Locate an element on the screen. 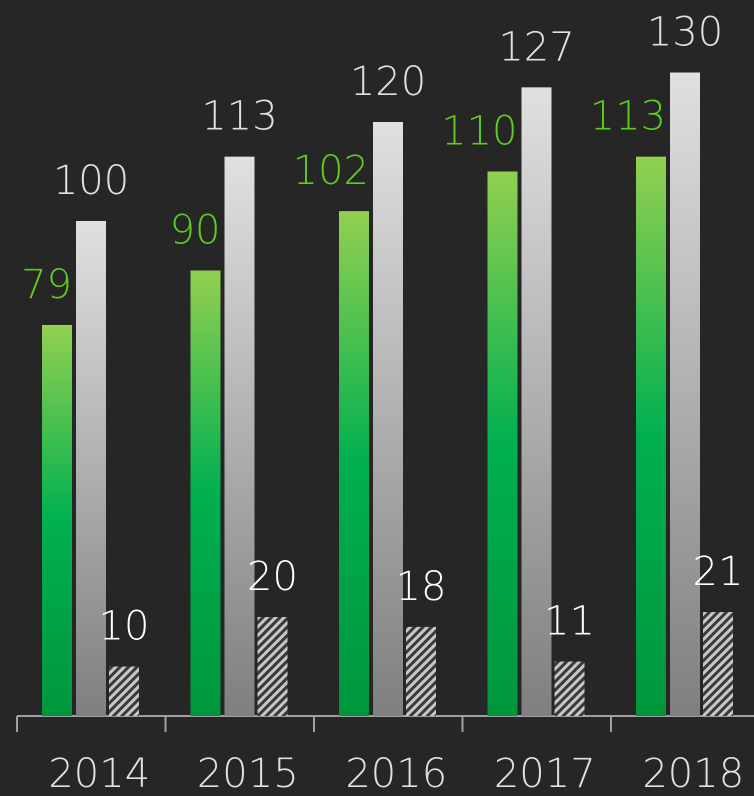 This screenshot has height=796, width=754. data-label: 79 is located at coordinates (46, 285).